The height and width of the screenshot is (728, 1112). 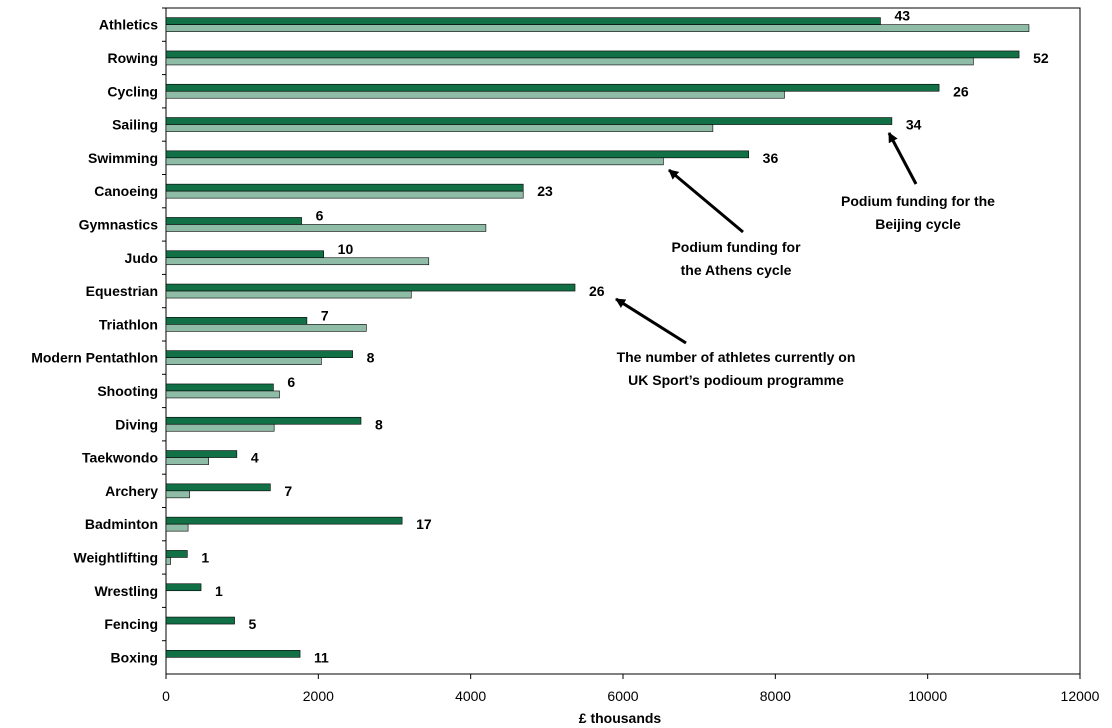 What do you see at coordinates (136, 424) in the screenshot?
I see `category-label-diving: Diving` at bounding box center [136, 424].